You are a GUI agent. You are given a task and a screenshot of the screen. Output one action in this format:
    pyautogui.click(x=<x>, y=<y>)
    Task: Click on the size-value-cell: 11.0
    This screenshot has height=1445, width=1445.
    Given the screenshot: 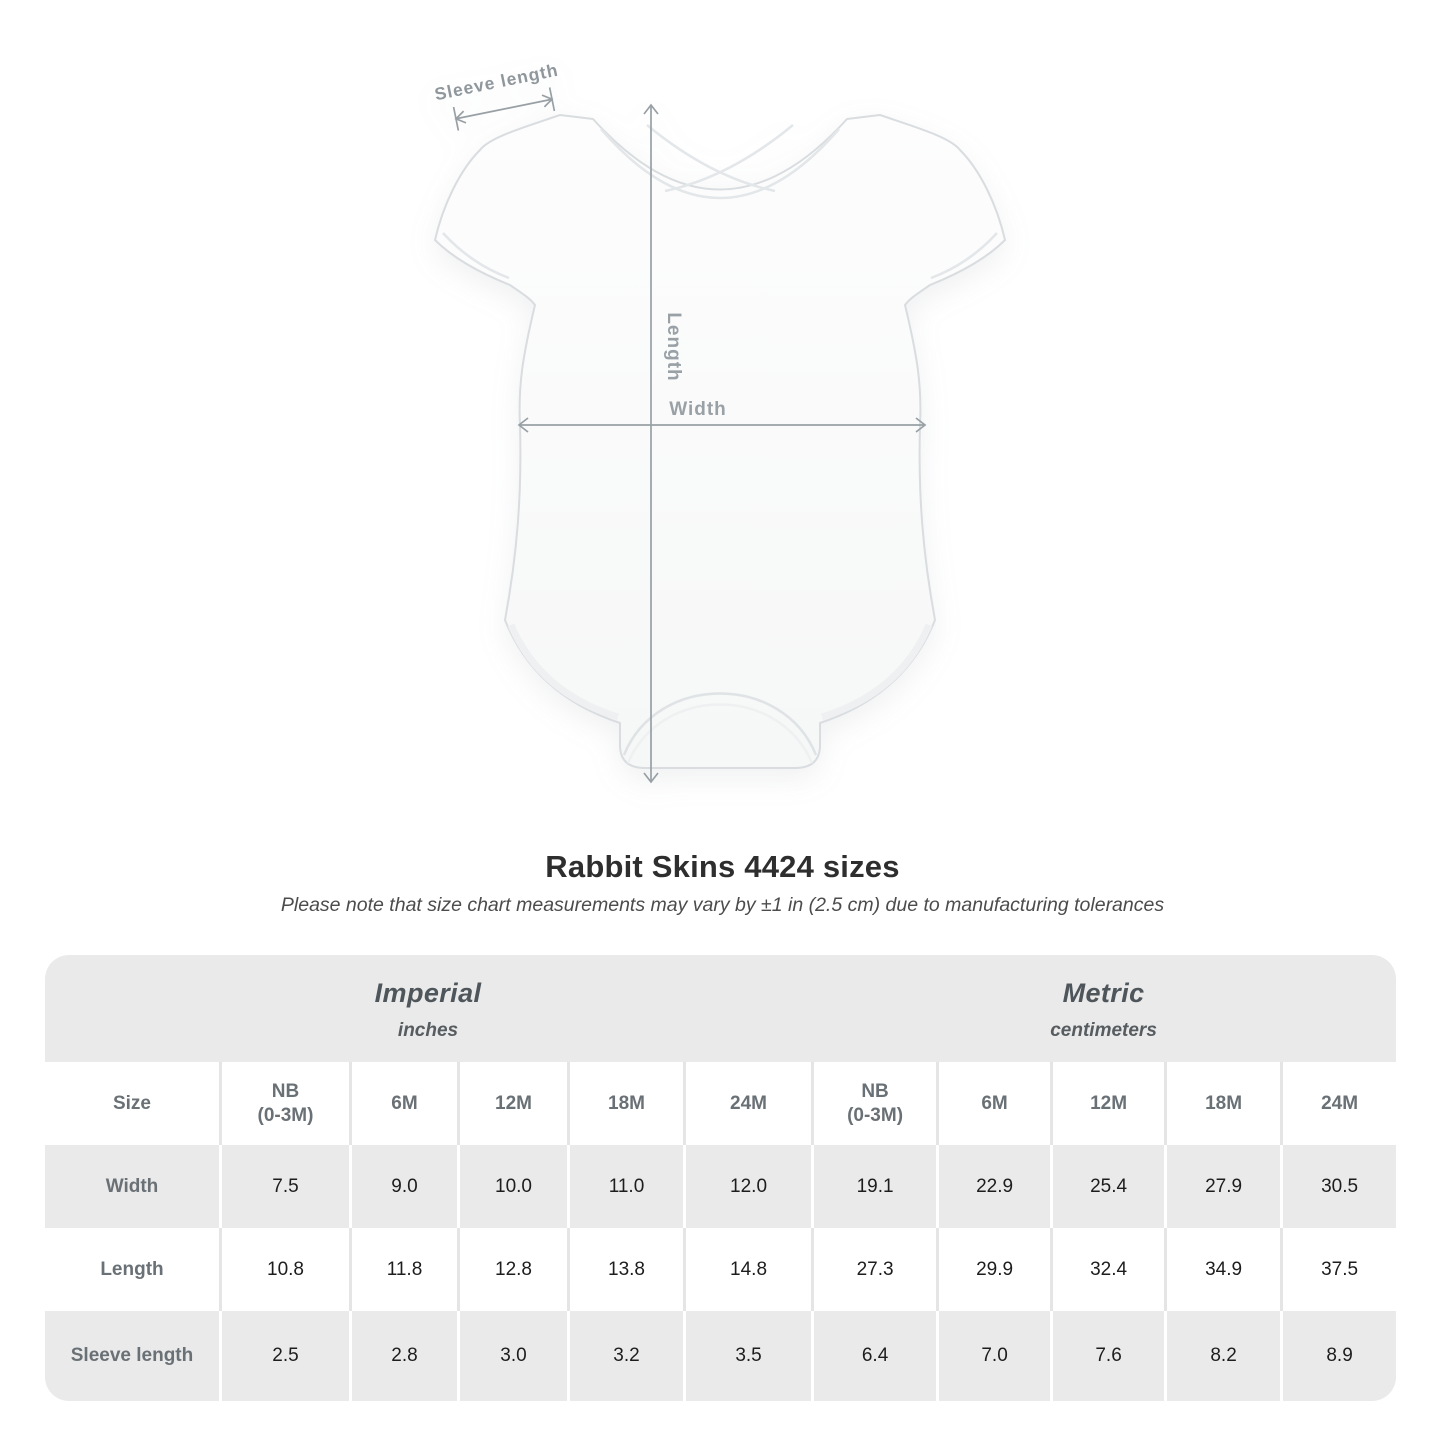 What is the action you would take?
    pyautogui.click(x=625, y=1186)
    